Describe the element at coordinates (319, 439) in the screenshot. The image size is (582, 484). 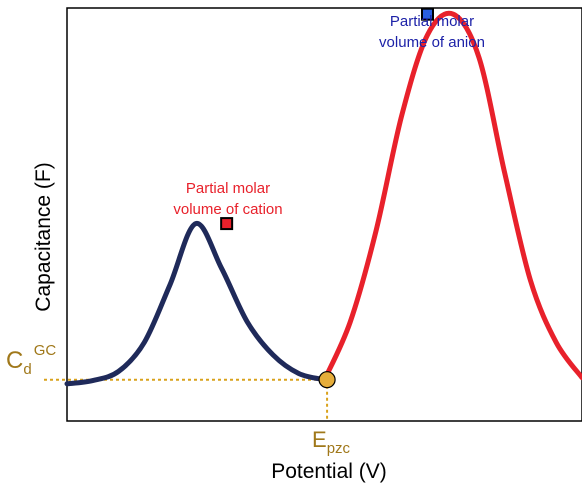
I see `epzc-main: E` at that location.